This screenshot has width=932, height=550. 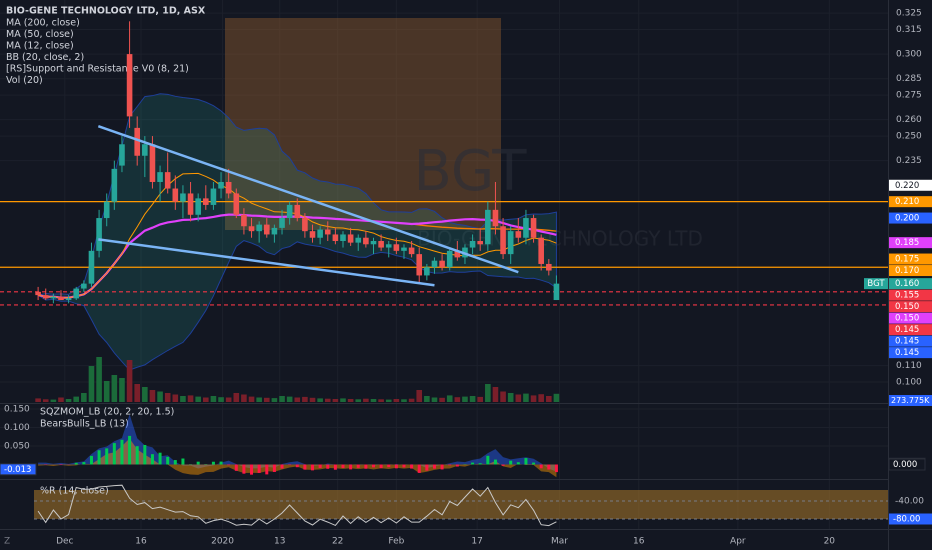 I want to click on x-tick-label: Mar, so click(x=559, y=542).